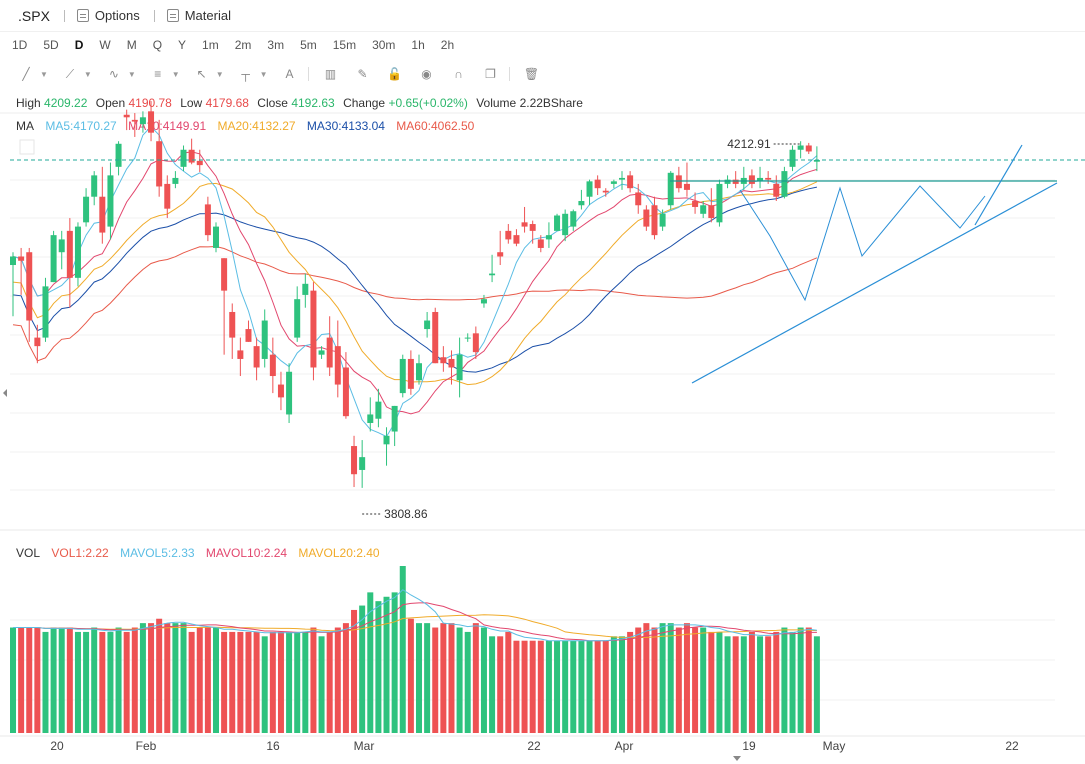  Describe the element at coordinates (362, 74) in the screenshot. I see `pen-icon: ✎` at that location.